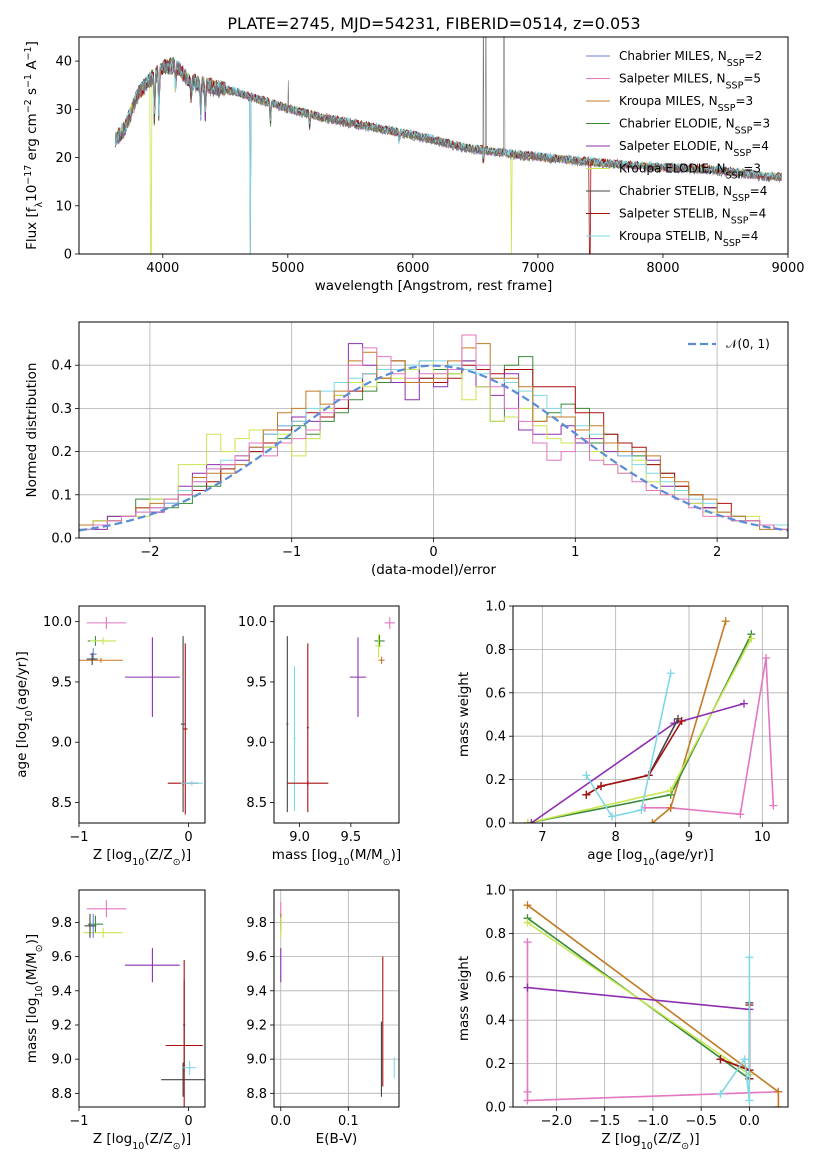  What do you see at coordinates (653, 1121) in the screenshot?
I see `x-tick-label: −1.0` at bounding box center [653, 1121].